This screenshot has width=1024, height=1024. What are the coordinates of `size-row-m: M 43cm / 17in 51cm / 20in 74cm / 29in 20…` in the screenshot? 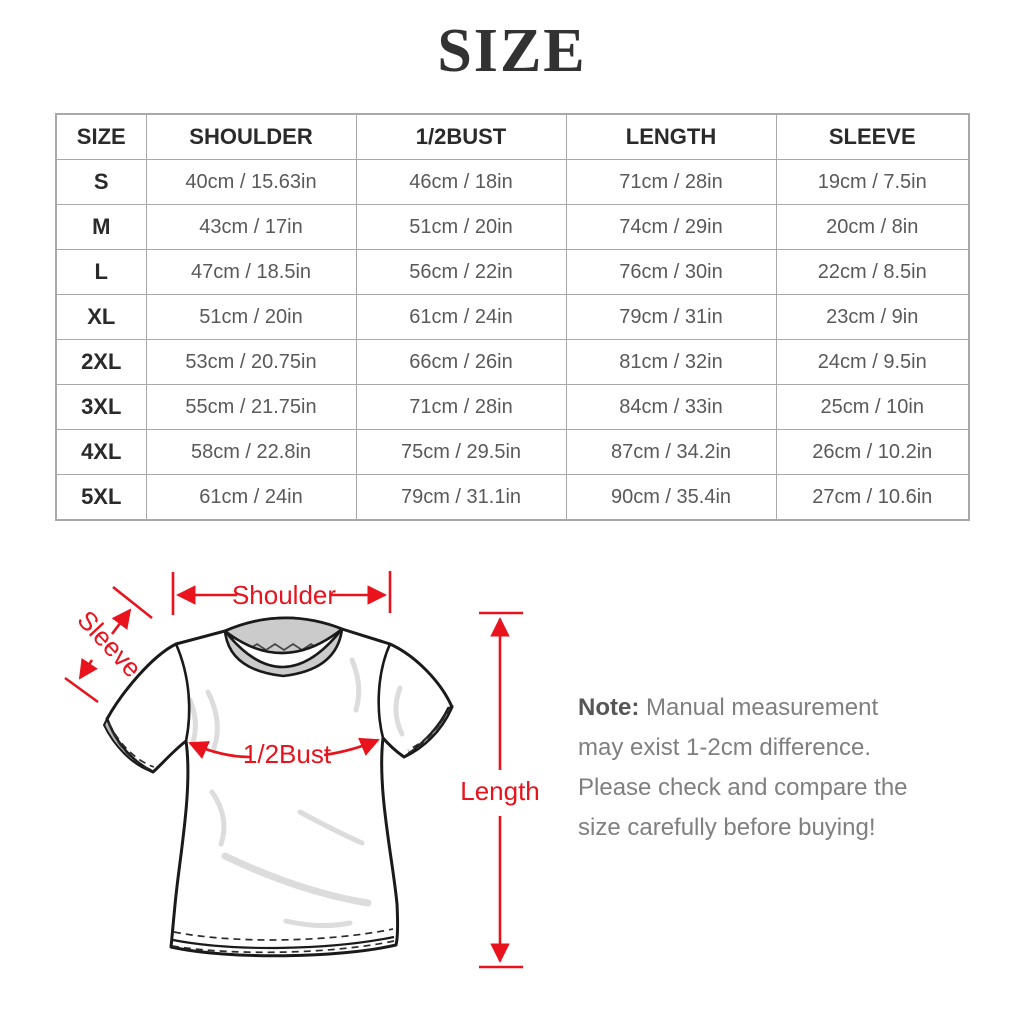 It's located at (512, 227).